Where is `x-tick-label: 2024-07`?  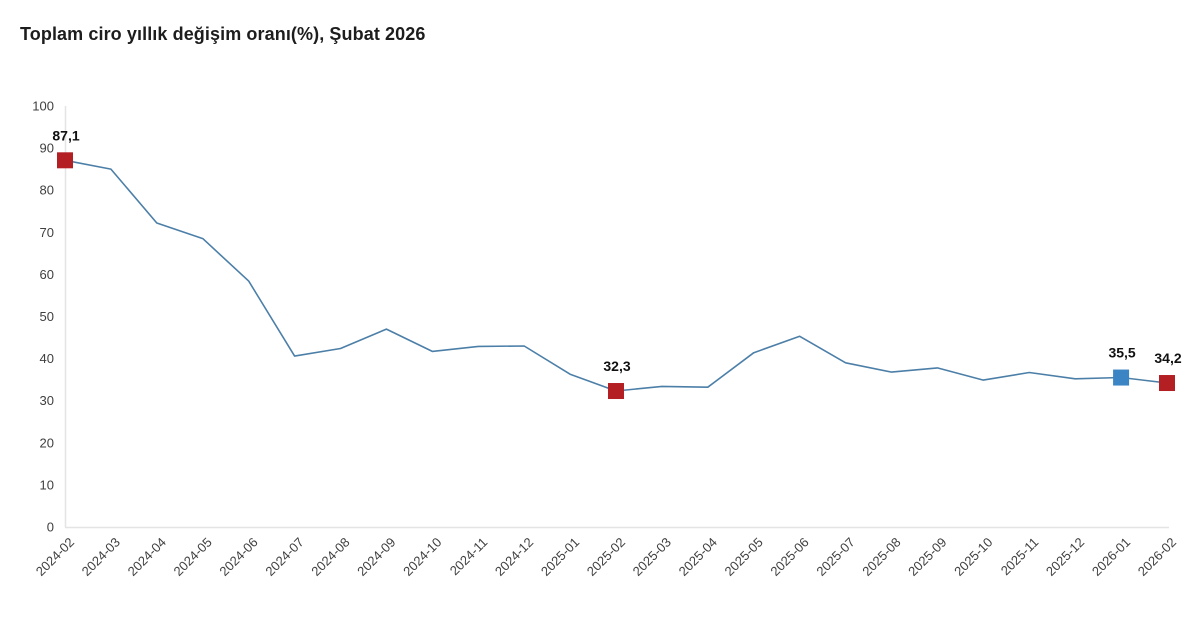
x-tick-label: 2024-07 is located at coordinates (284, 557).